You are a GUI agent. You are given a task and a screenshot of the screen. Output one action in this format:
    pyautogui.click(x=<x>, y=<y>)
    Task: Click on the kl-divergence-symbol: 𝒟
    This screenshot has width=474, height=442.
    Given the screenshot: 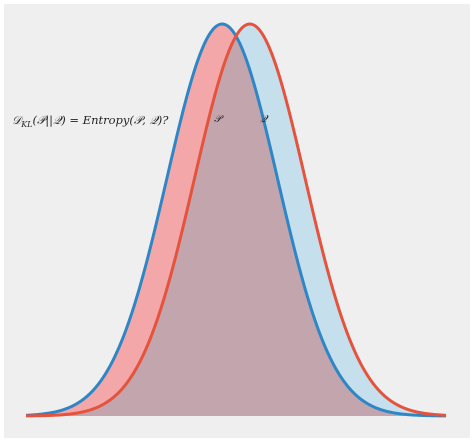 What is the action you would take?
    pyautogui.click(x=18, y=120)
    